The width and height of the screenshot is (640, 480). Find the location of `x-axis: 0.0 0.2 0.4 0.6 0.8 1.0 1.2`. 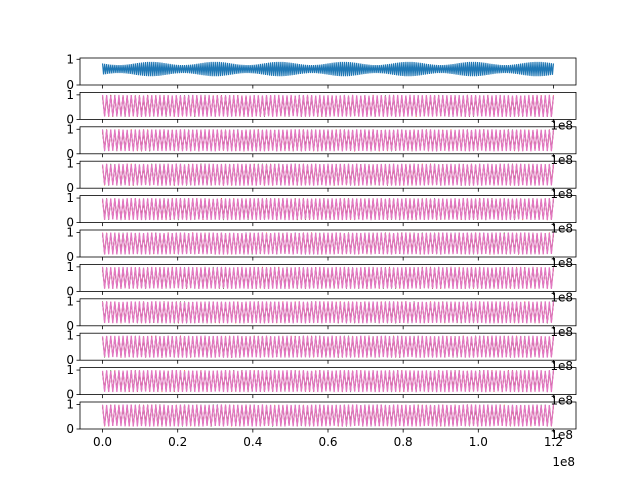

x-axis: 0.0 0.2 0.4 0.6 0.8 1.0 1.2 is located at coordinates (328, 442).